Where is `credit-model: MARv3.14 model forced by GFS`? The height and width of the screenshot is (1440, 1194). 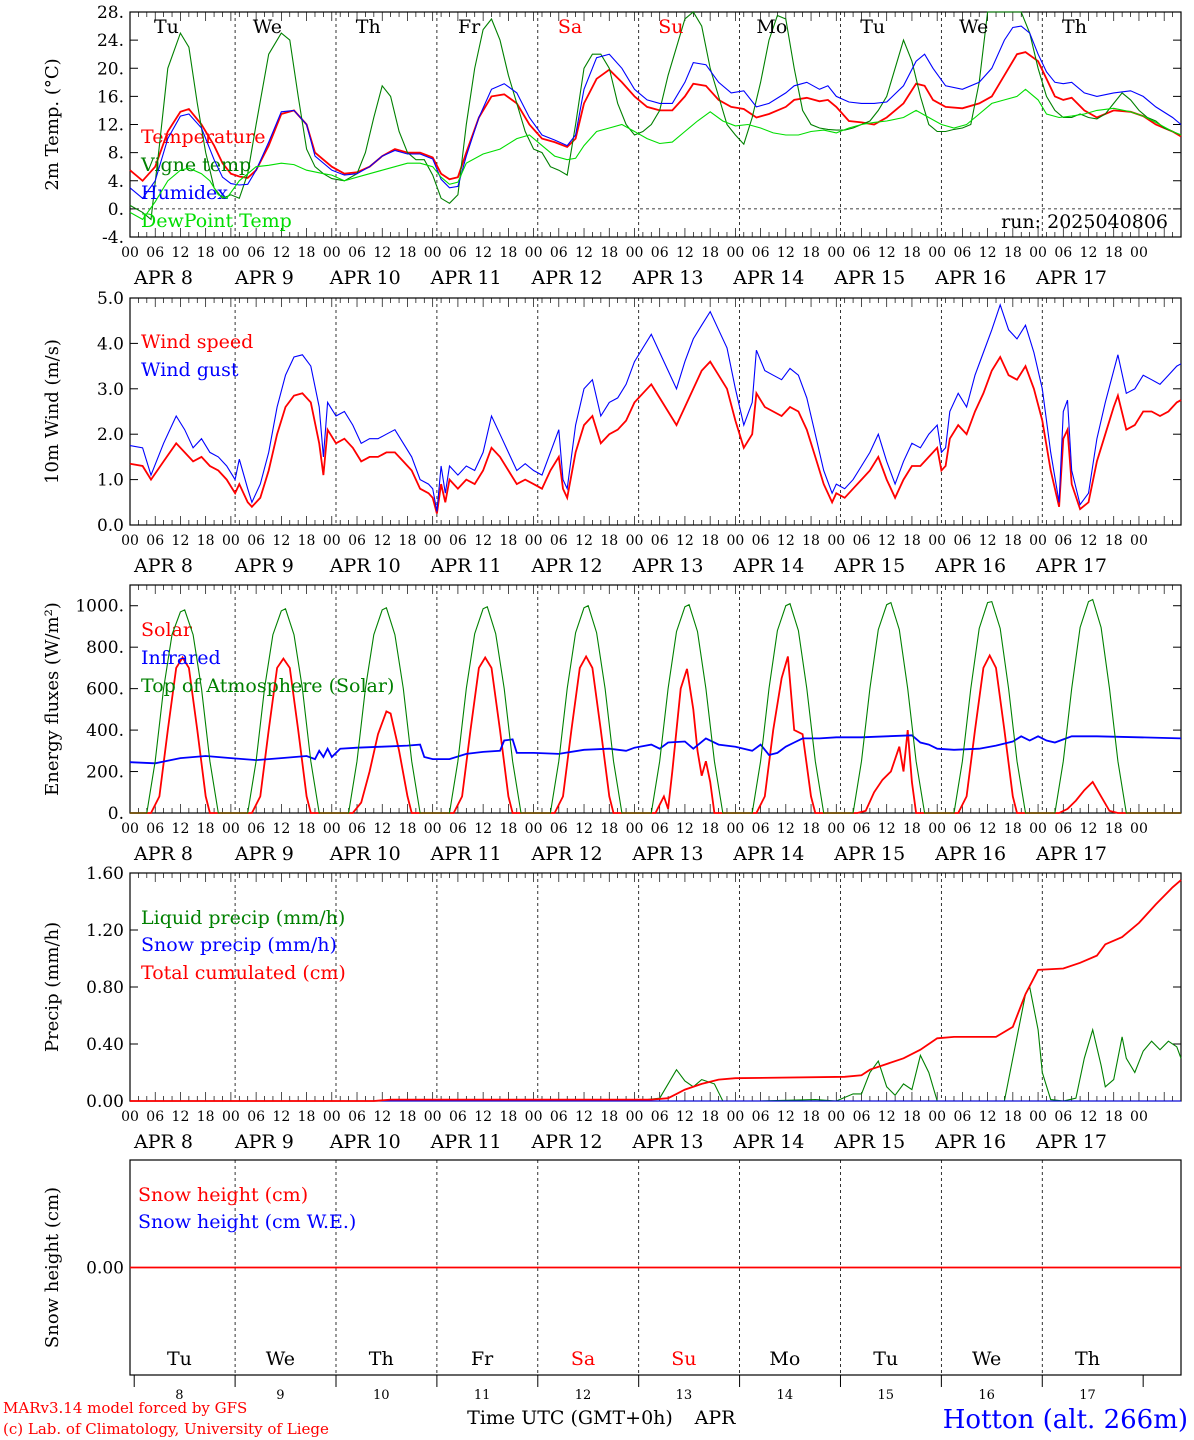
credit-model: MARv3.14 model forced by GFS is located at coordinates (125, 1408).